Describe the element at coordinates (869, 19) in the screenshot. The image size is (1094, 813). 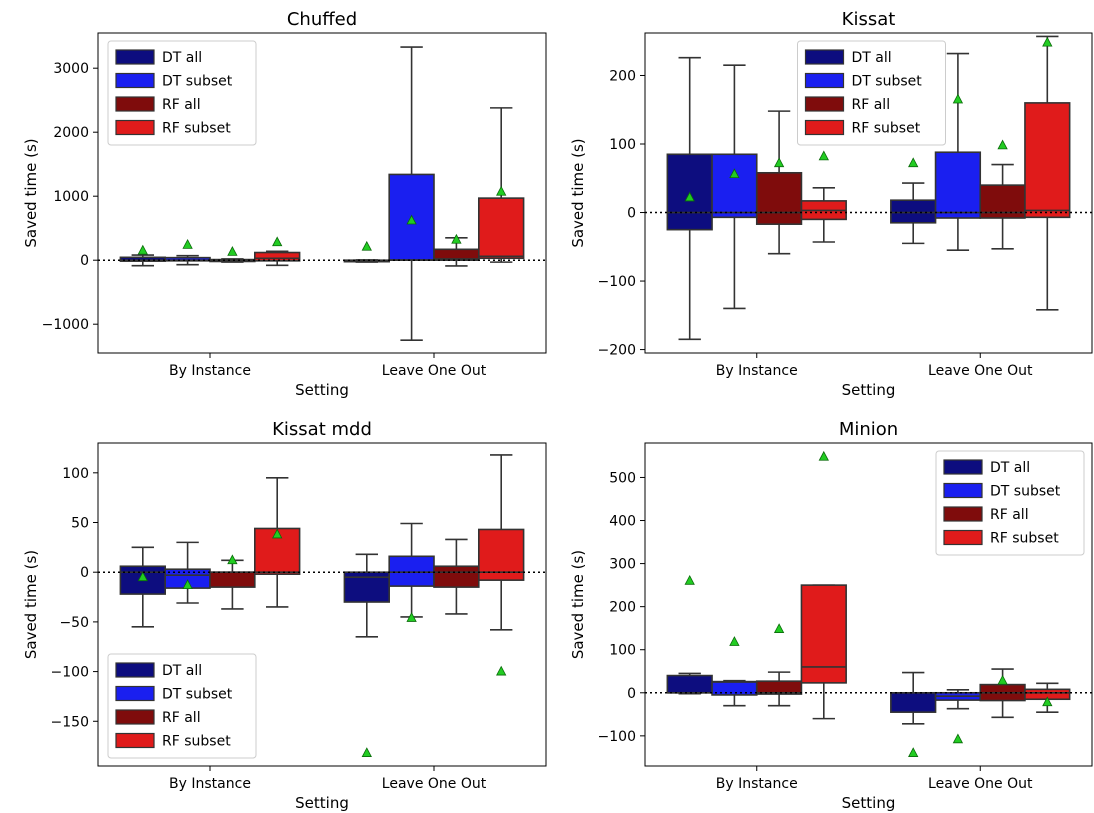
I see `chart-title: Kissat` at that location.